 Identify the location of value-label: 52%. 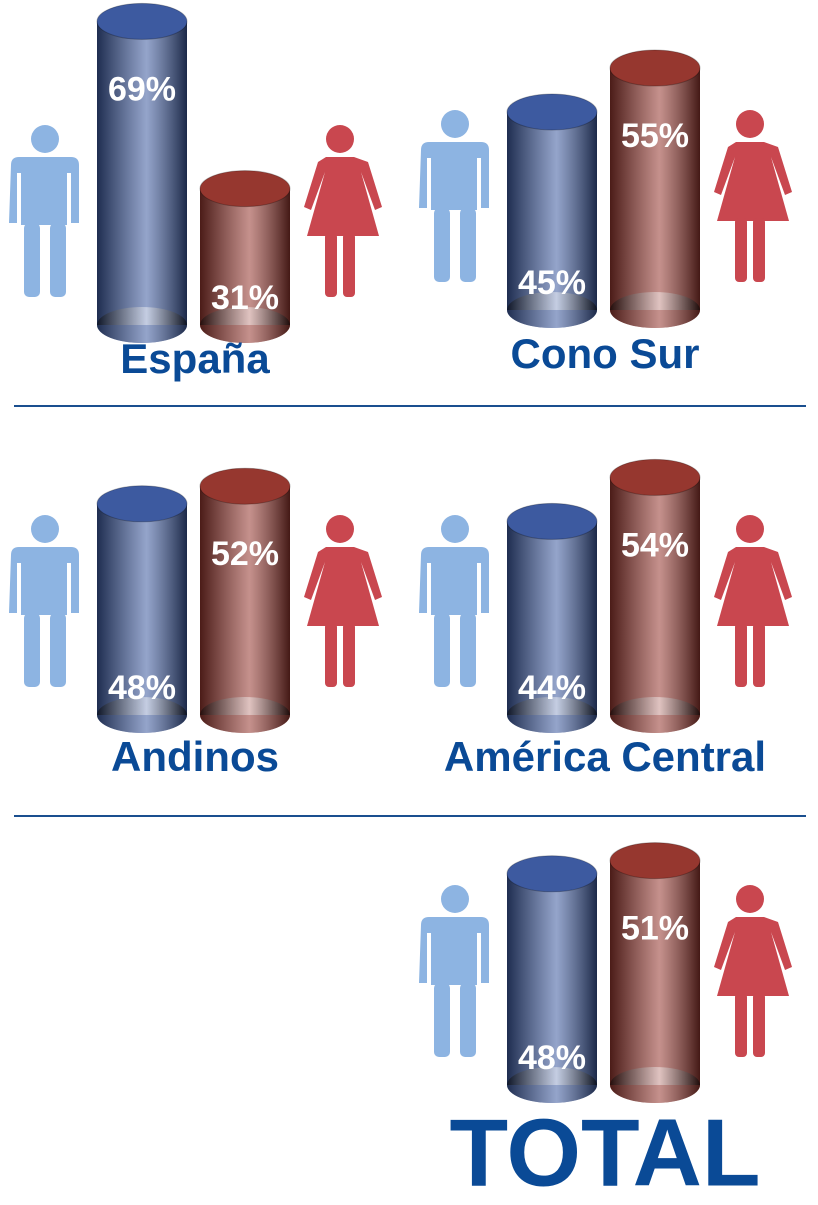
(245, 554).